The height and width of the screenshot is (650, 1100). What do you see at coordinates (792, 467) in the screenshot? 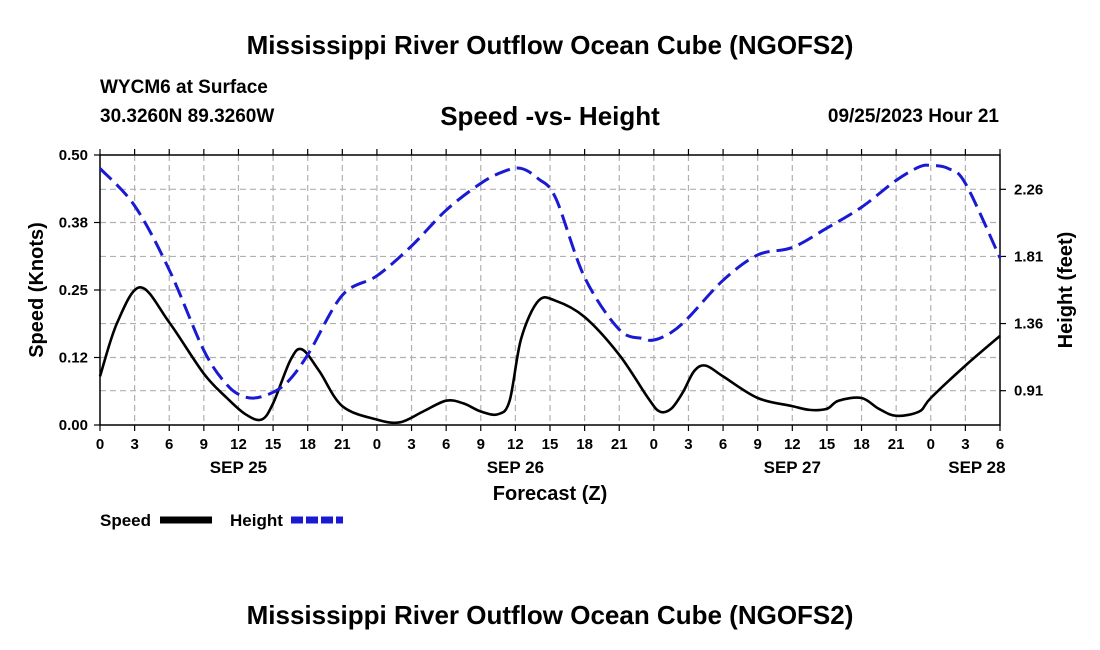
I see `x-day-label: SEP 27` at bounding box center [792, 467].